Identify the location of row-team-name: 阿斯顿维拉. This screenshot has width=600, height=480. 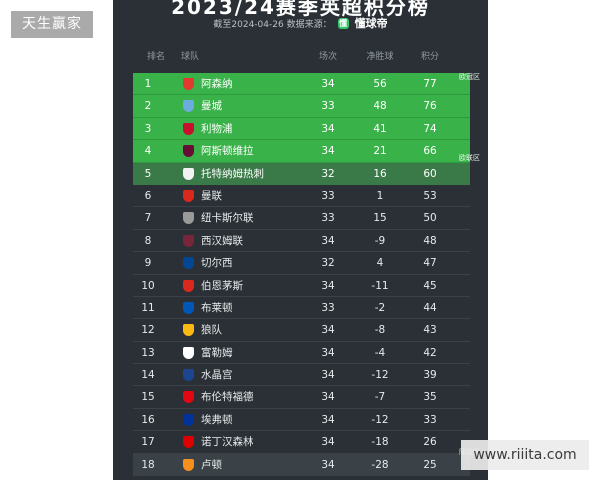
(227, 151).